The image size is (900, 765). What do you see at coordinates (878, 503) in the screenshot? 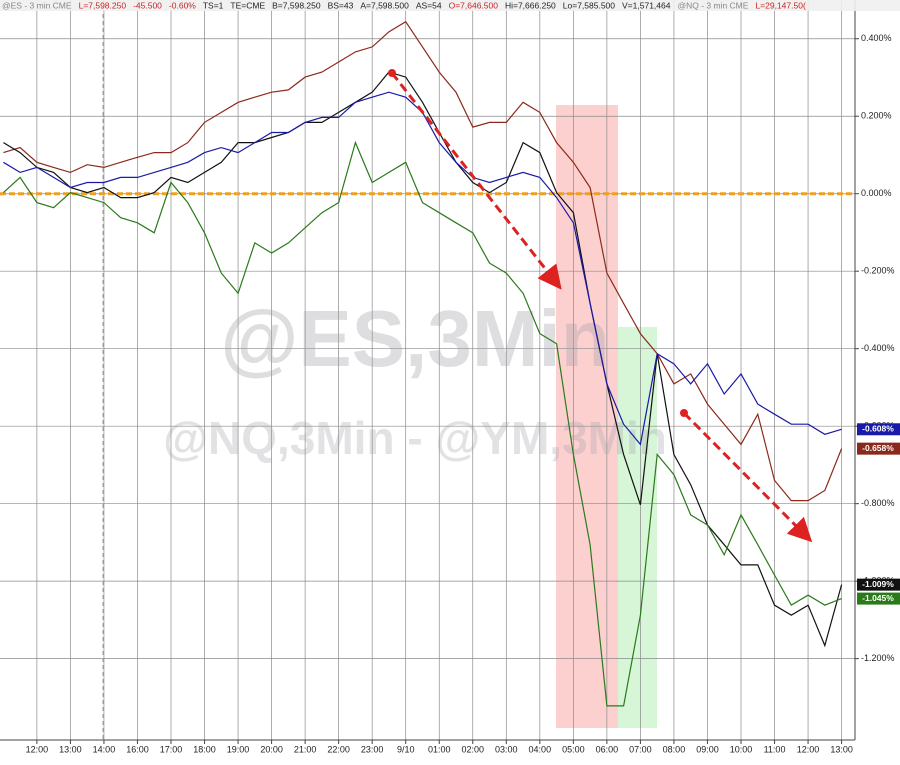
I see `y-tick-label: -0.800%` at bounding box center [878, 503].